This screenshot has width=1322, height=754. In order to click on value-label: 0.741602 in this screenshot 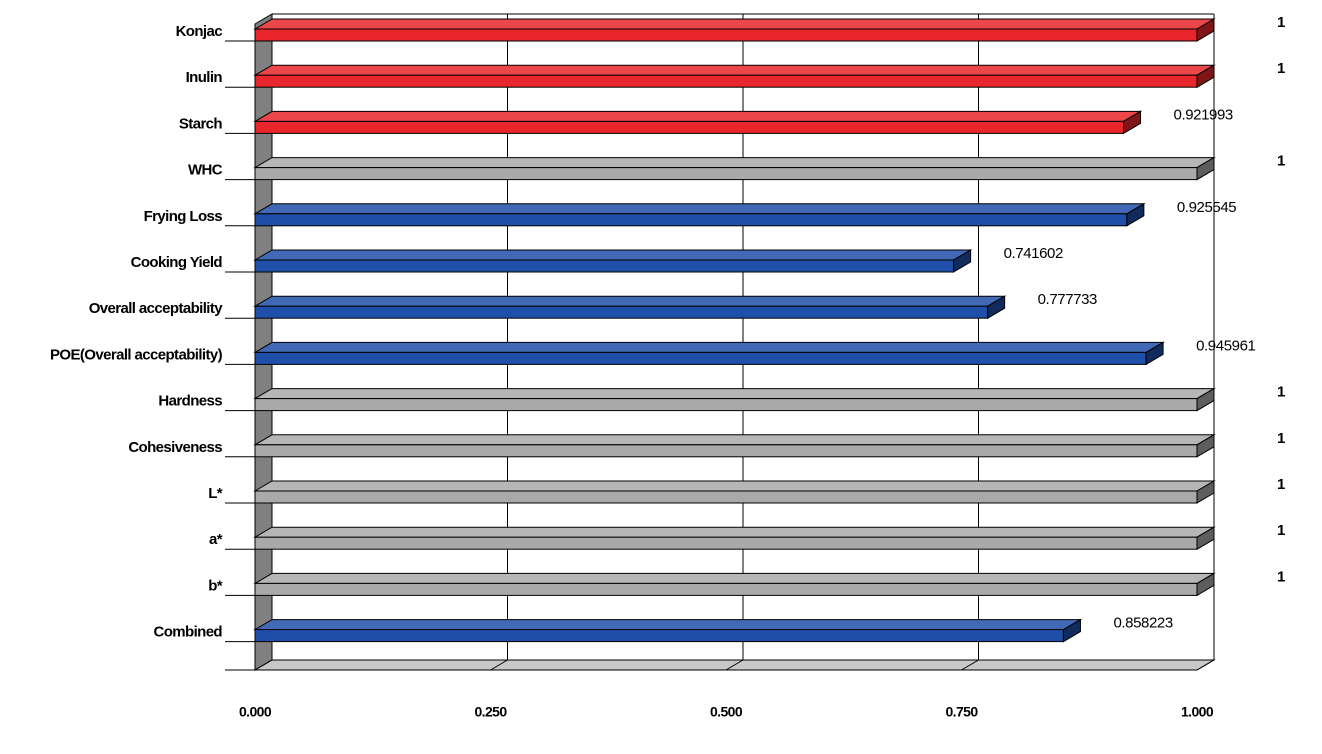, I will do `click(1033, 253)`.